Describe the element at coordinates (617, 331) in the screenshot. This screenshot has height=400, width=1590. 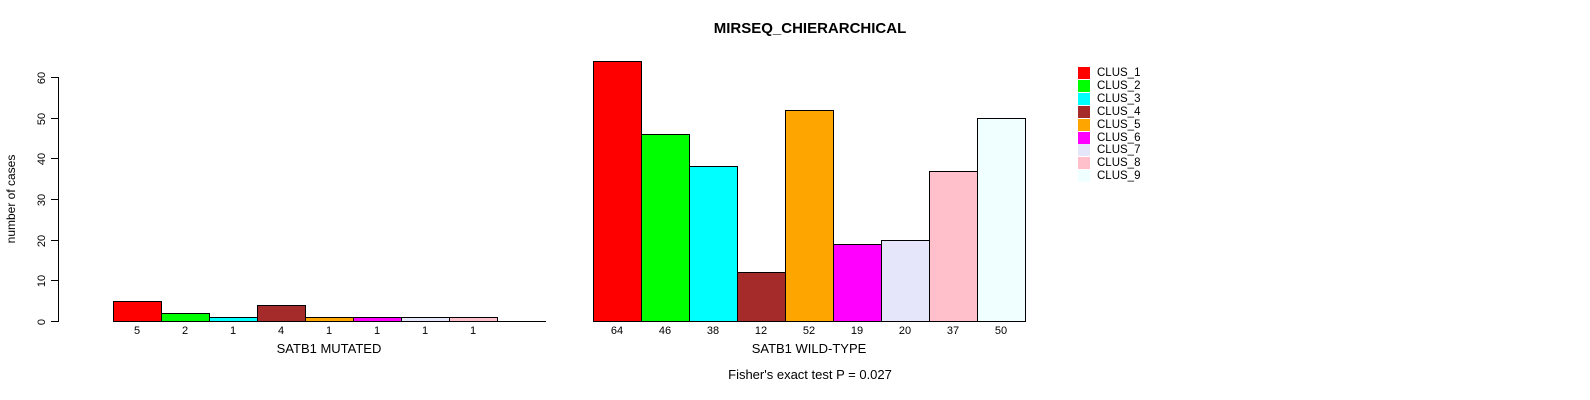
I see `bar-value-label: 64` at that location.